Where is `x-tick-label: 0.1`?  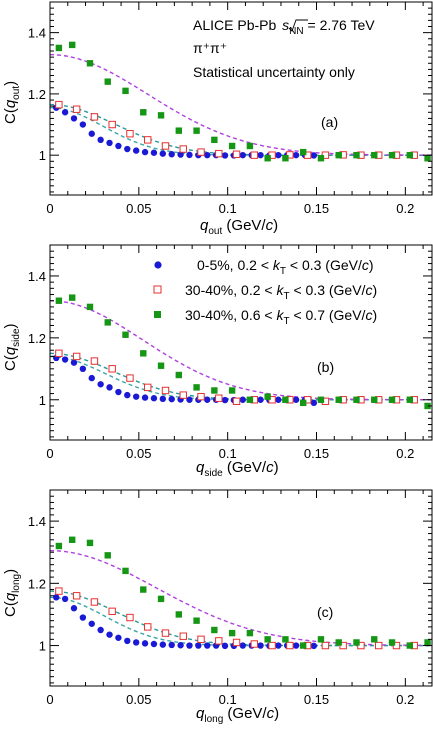
x-tick-label: 0.1 is located at coordinates (228, 208).